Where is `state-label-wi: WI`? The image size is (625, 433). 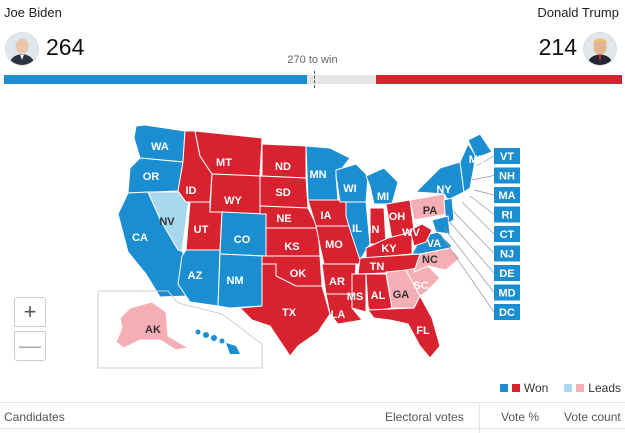
state-label-wi: WI is located at coordinates (349, 189).